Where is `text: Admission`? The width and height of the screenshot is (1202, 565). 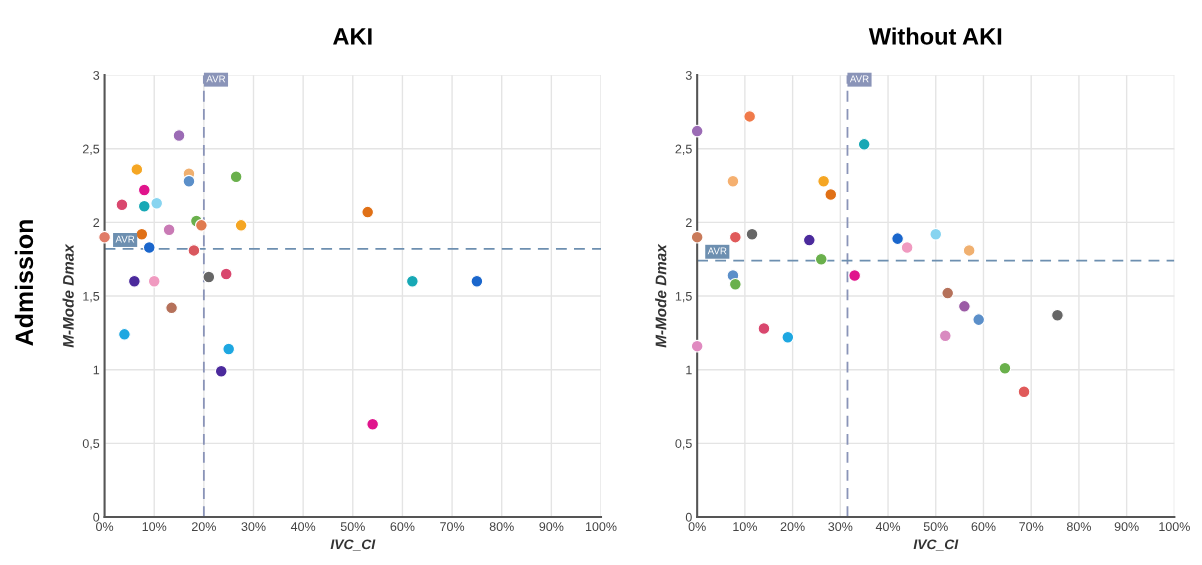 text: Admission is located at coordinates (24, 283).